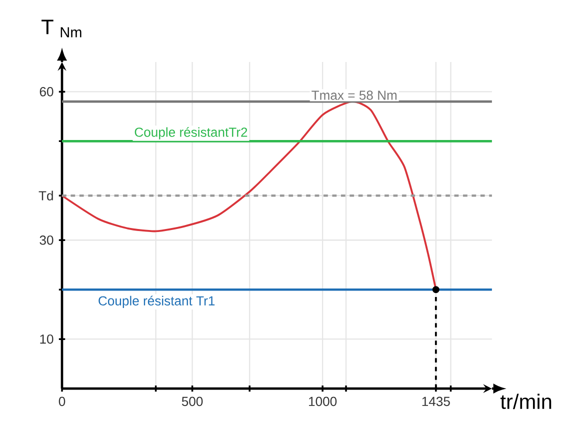 This screenshot has width=587, height=422. What do you see at coordinates (62, 401) in the screenshot?
I see `x-tick-label: 0` at bounding box center [62, 401].